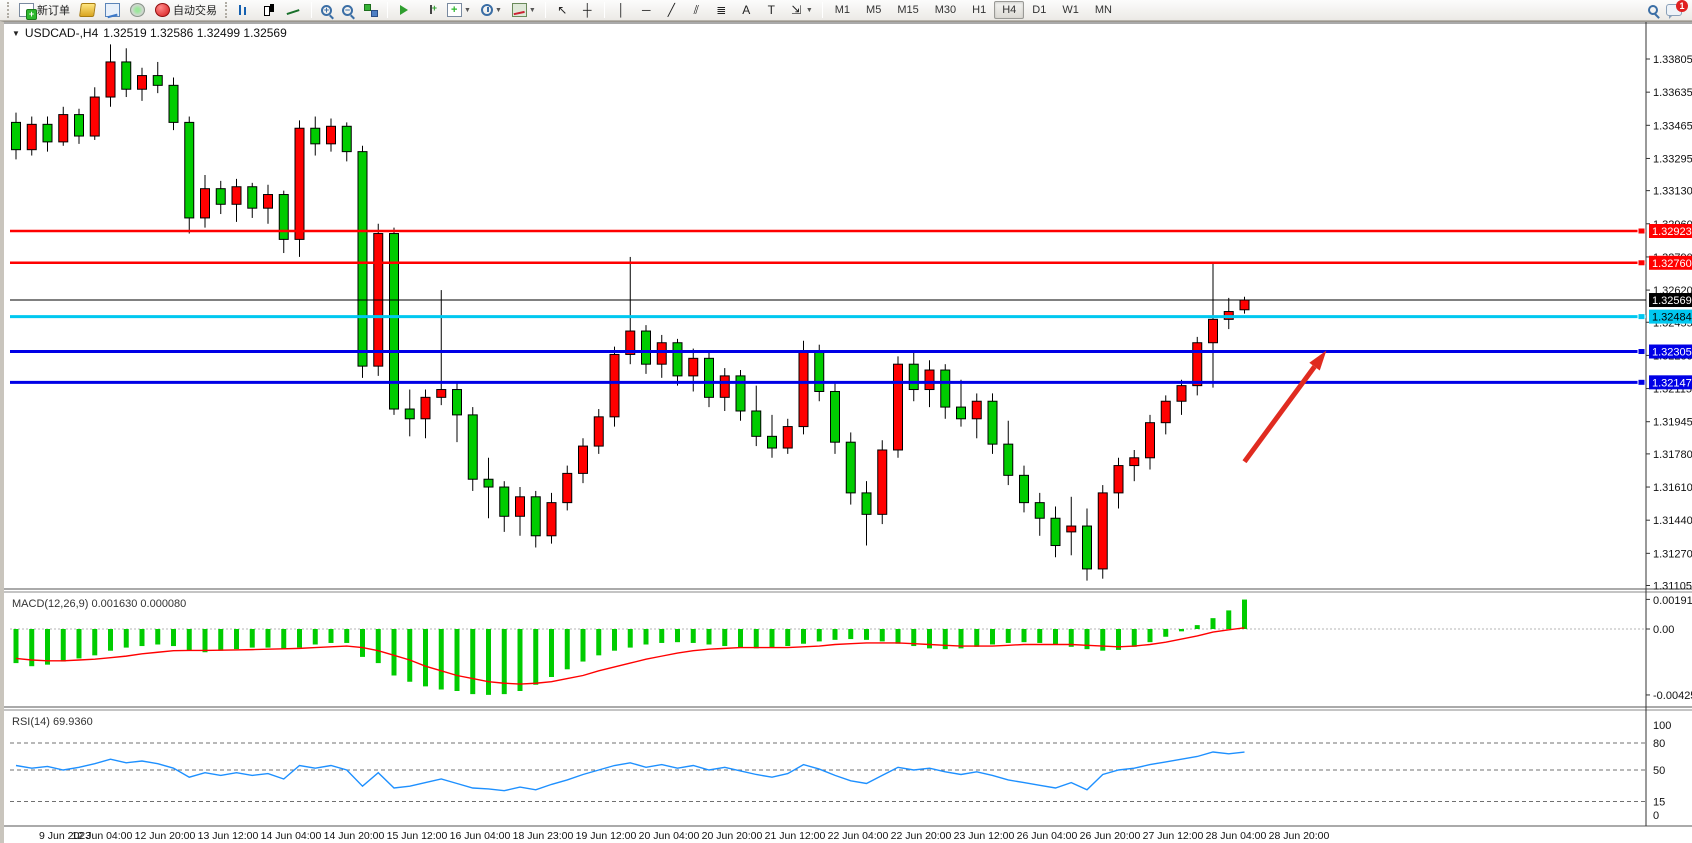 The width and height of the screenshot is (1692, 843). Describe the element at coordinates (195, 11) in the screenshot. I see `auto-trading-label: 自动交易` at that location.